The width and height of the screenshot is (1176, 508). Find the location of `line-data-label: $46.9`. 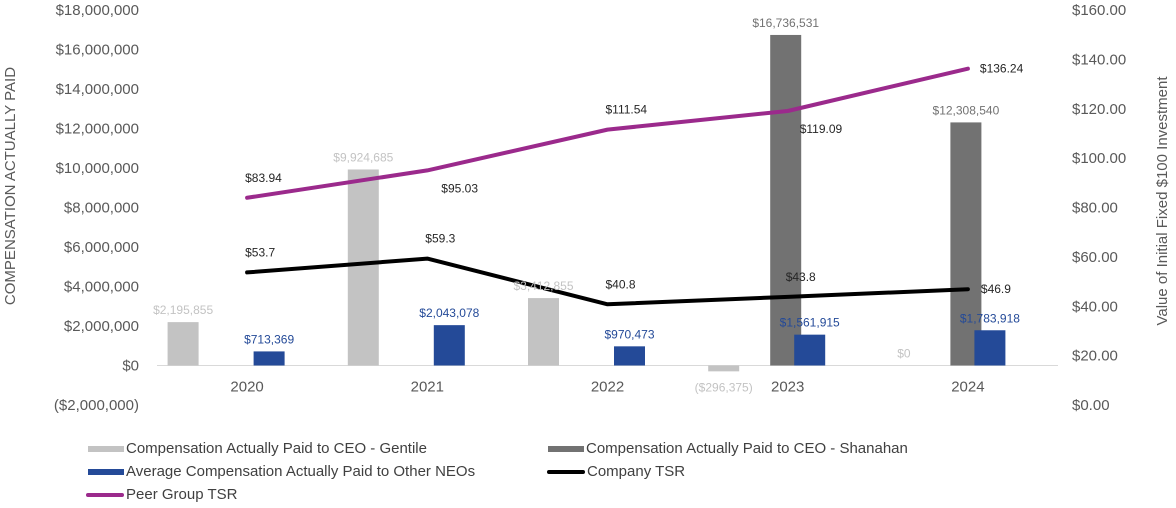

line-data-label: $46.9 is located at coordinates (996, 289).